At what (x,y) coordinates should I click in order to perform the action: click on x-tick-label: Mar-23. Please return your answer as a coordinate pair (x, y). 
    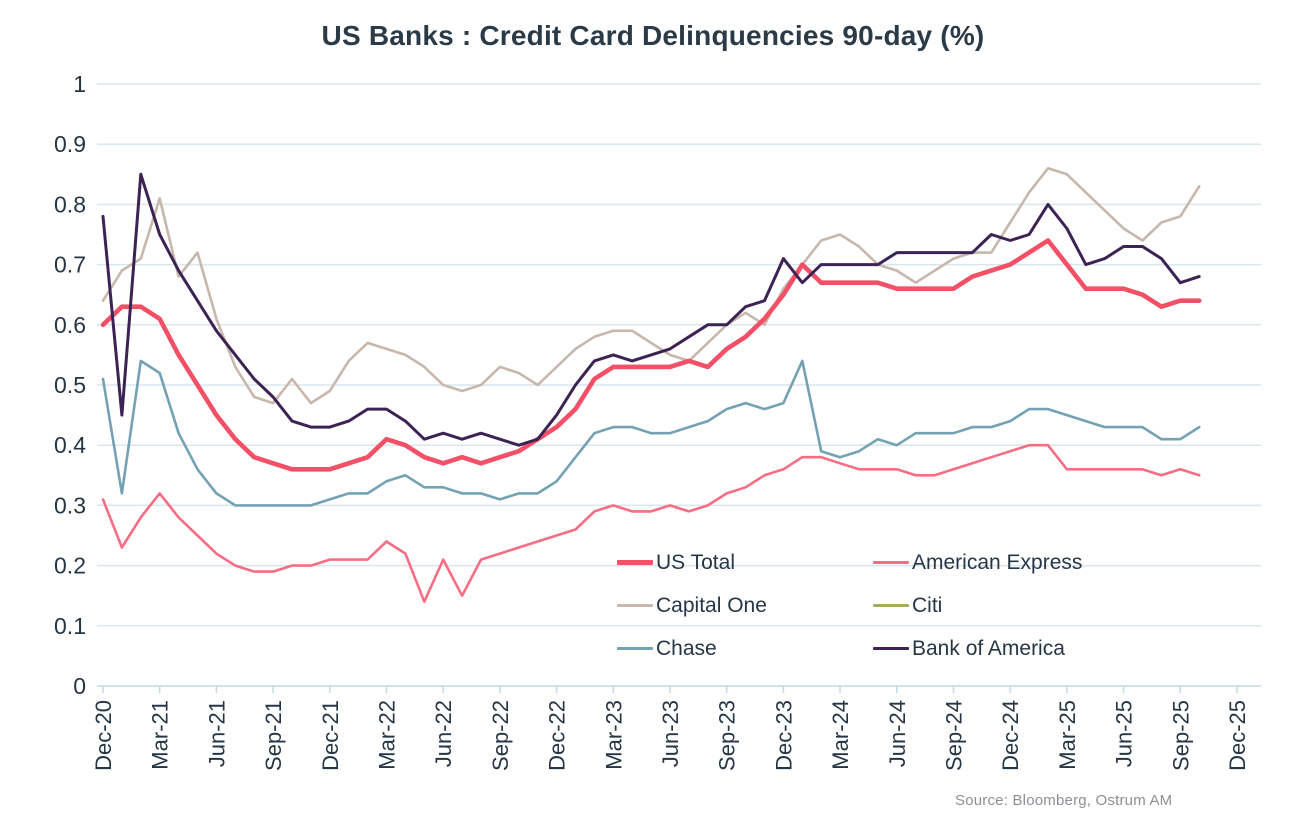
    Looking at the image, I should click on (613, 735).